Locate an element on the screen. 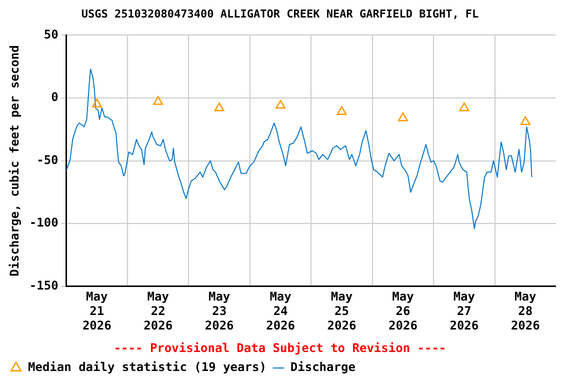 This screenshot has height=384, width=576. x-tick-label: May 26 2026 is located at coordinates (403, 311).